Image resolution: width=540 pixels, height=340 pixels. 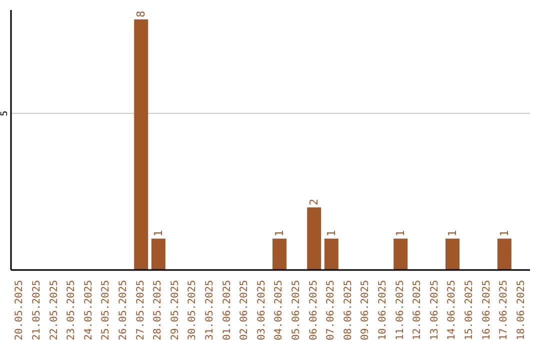 I want to click on x-tick-label: 26.05.2025, so click(x=123, y=310).